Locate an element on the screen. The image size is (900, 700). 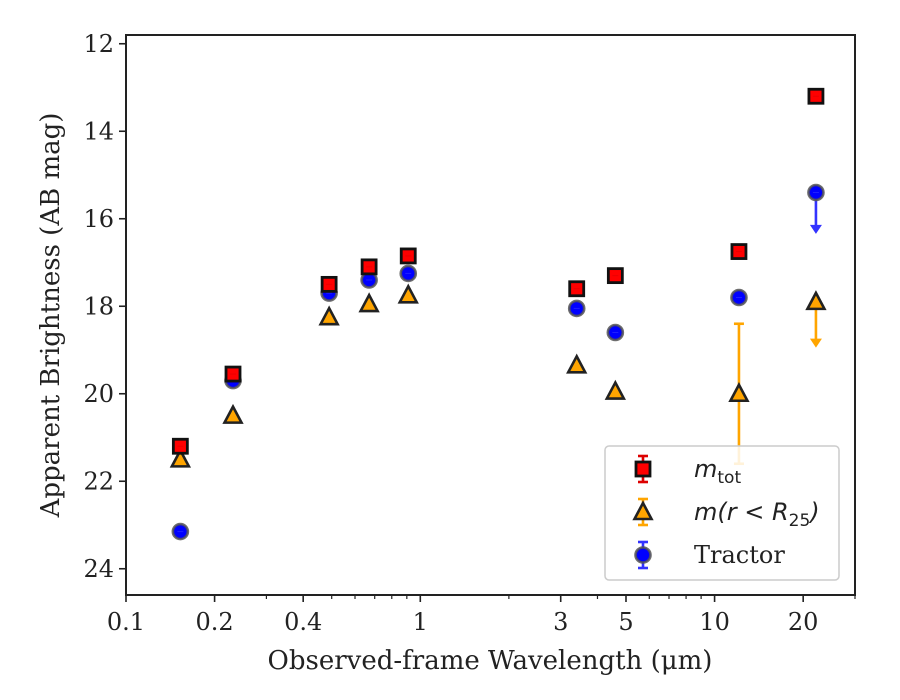
legend-label: mtot is located at coordinates (717, 471).